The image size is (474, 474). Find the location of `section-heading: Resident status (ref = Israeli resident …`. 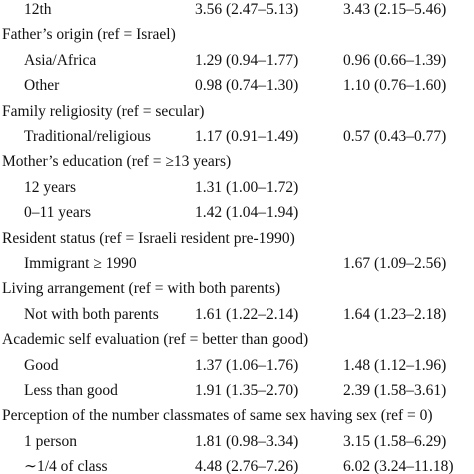

section-heading: Resident status (ref = Israeli resident … is located at coordinates (148, 238).